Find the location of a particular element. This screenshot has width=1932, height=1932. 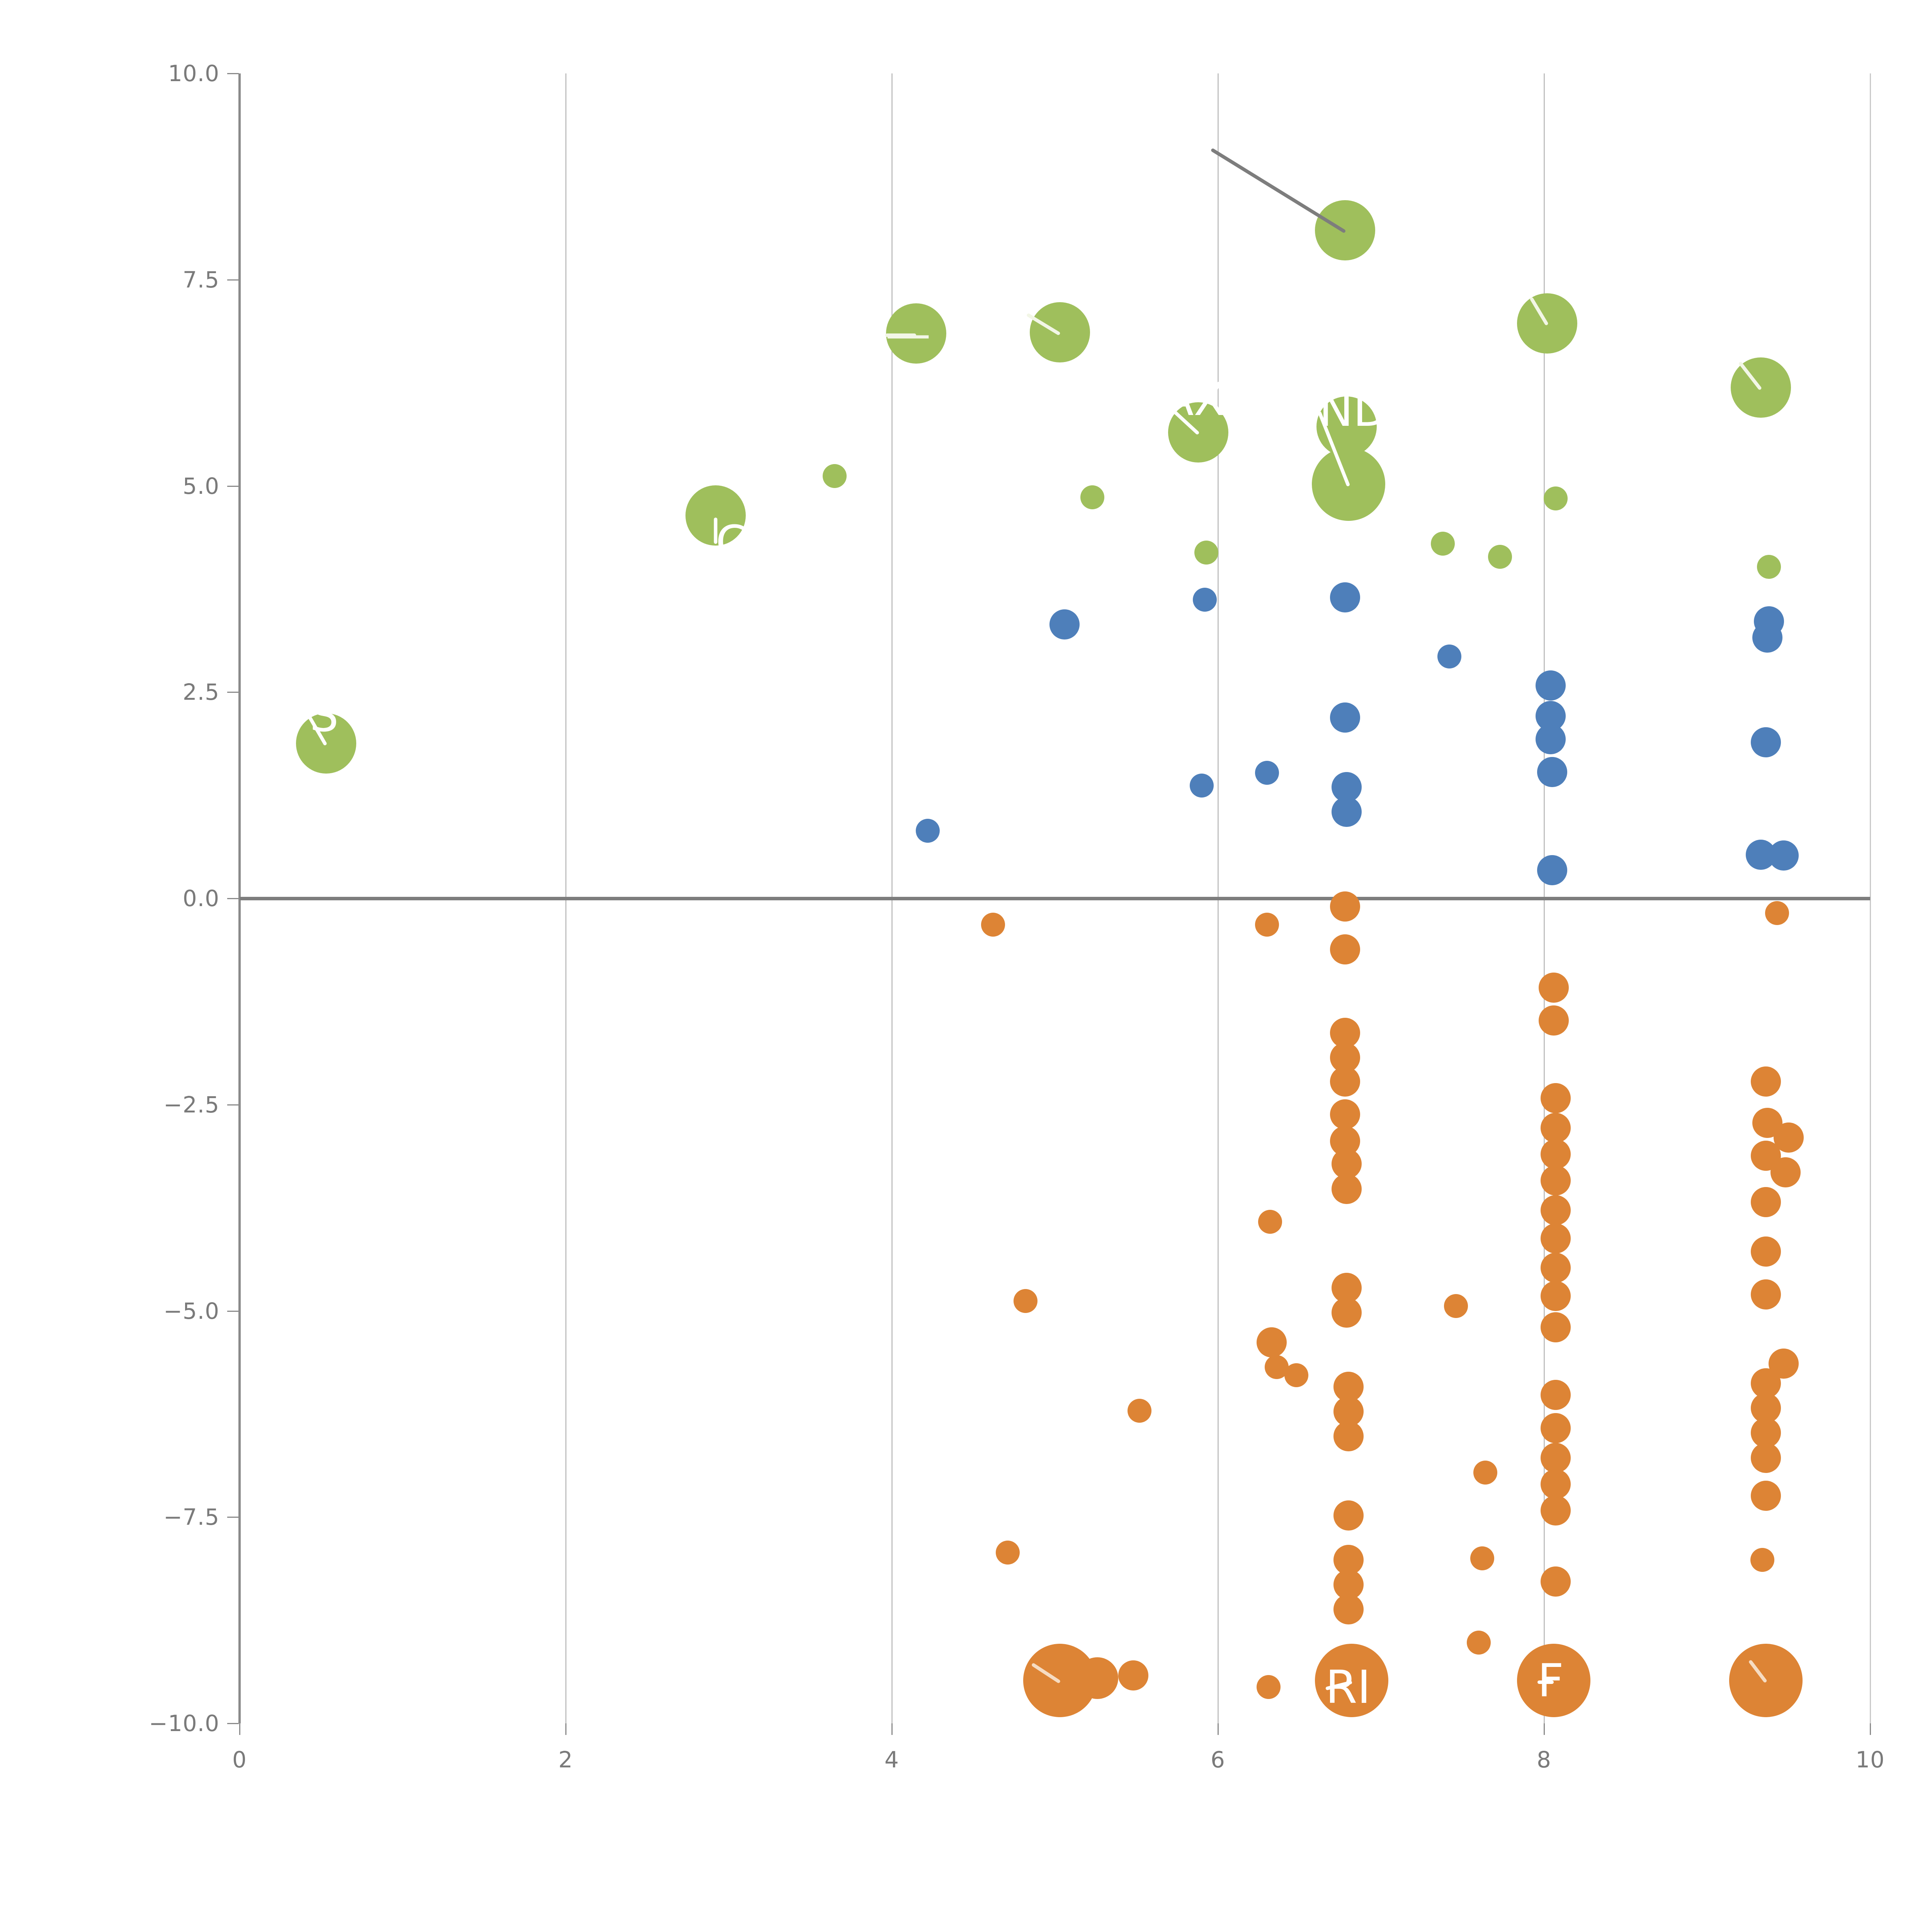

gridline-vertical is located at coordinates (1870, 898).